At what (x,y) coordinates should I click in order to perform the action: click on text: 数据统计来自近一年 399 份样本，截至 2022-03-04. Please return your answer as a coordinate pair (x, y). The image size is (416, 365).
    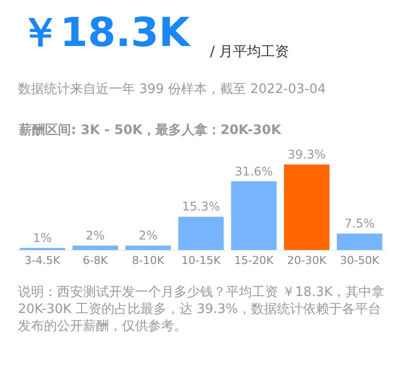
    Looking at the image, I should click on (172, 89).